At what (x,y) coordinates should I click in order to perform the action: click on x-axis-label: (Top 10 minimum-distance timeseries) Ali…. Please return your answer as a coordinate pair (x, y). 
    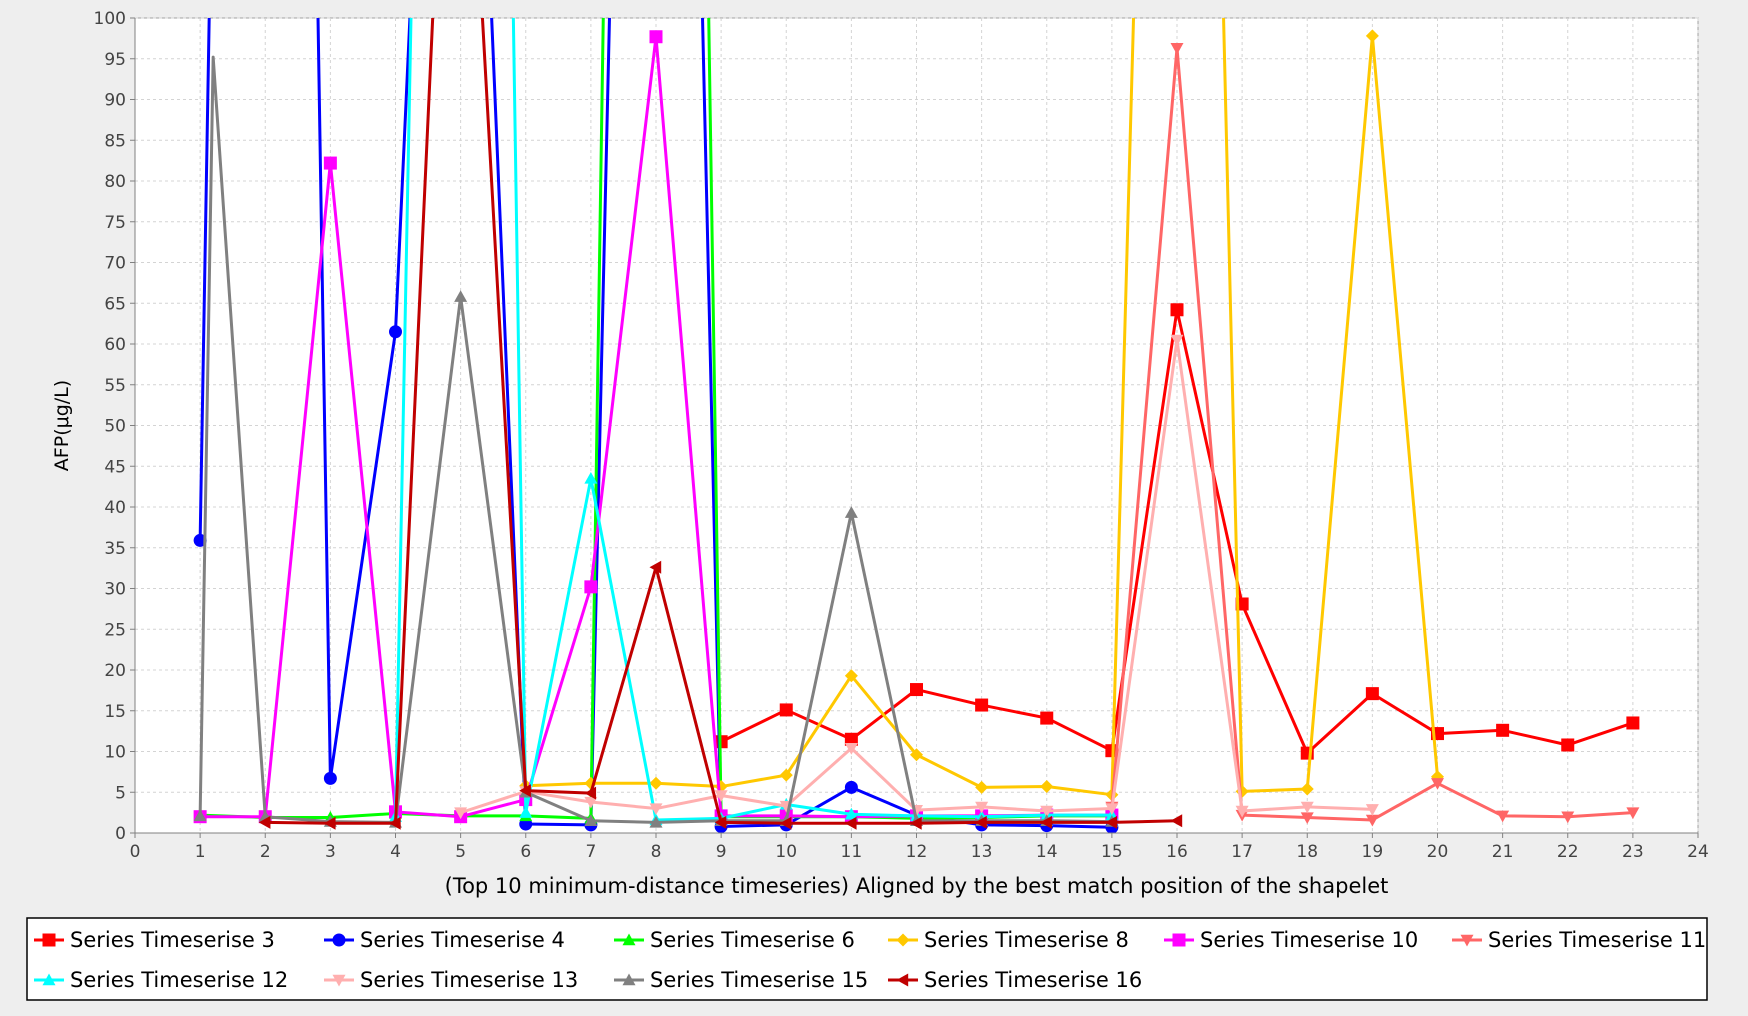
    Looking at the image, I should click on (917, 886).